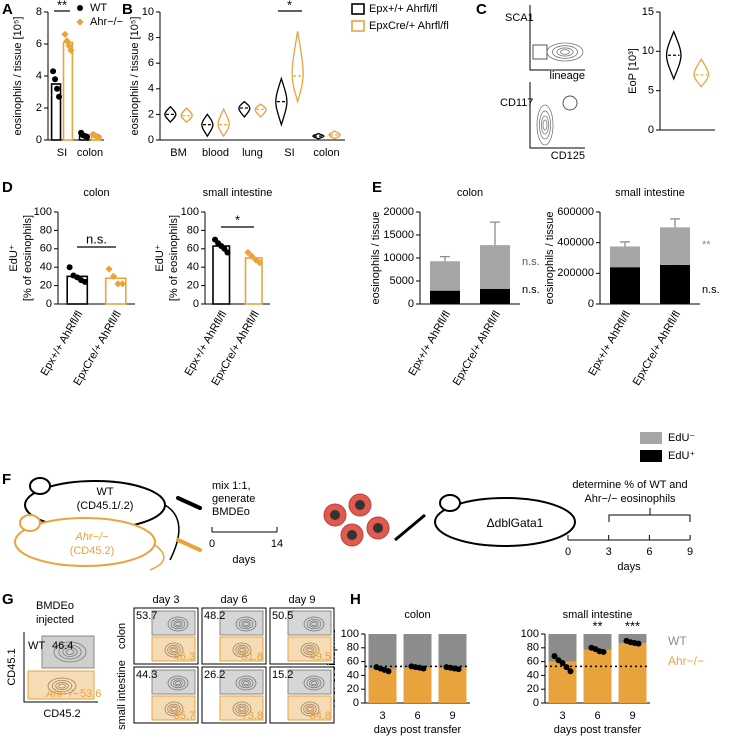  What do you see at coordinates (189, 545) in the screenshot?
I see `bone` at bounding box center [189, 545].